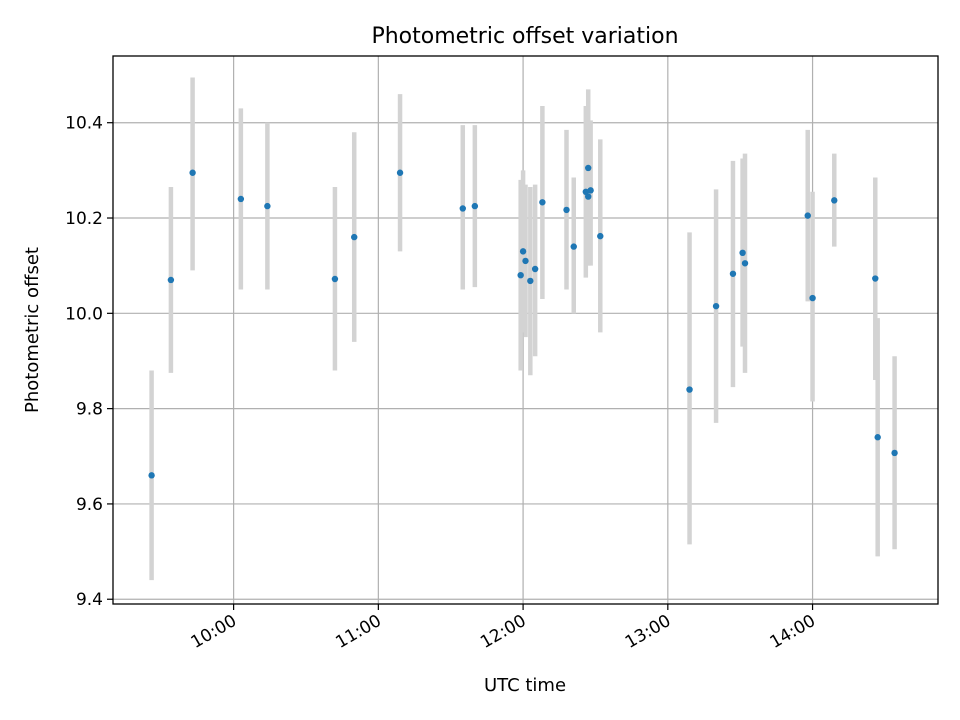 Image resolution: width=960 pixels, height=720 pixels. Describe the element at coordinates (89, 410) in the screenshot. I see `y-tick-label: 9.8` at that location.